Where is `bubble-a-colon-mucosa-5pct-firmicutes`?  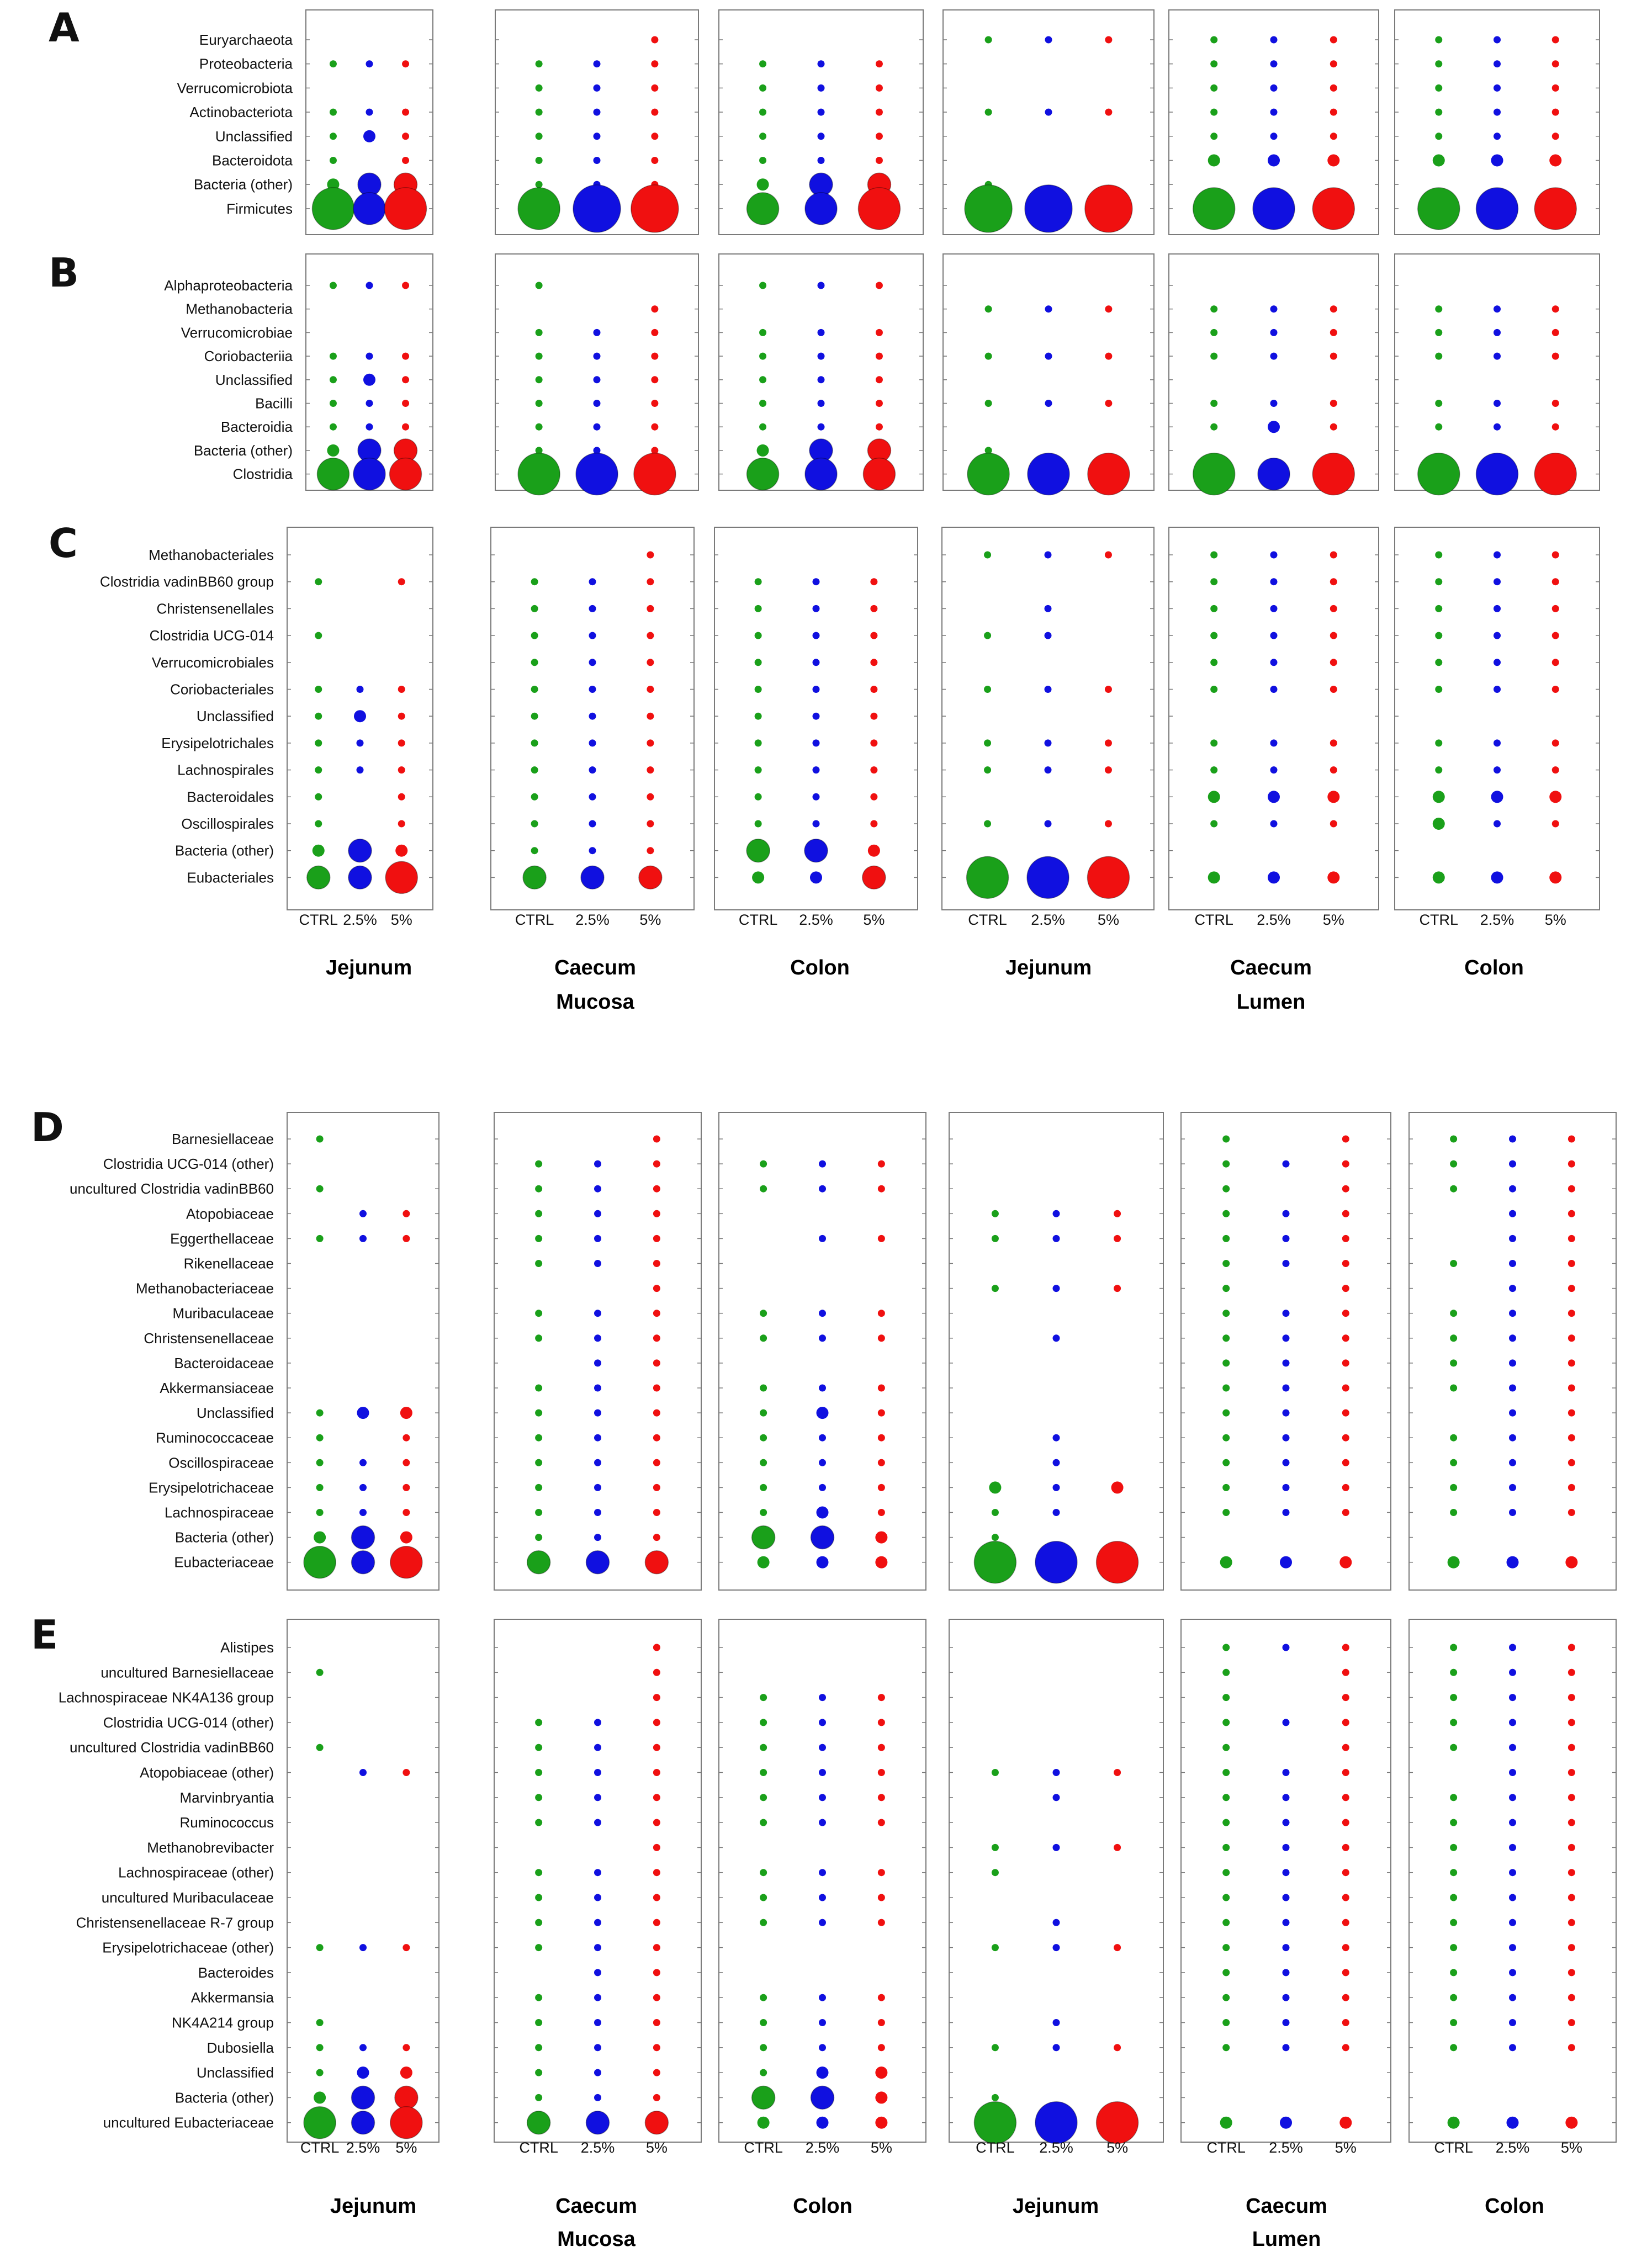
bubble-a-colon-mucosa-5pct-firmicutes is located at coordinates (879, 208).